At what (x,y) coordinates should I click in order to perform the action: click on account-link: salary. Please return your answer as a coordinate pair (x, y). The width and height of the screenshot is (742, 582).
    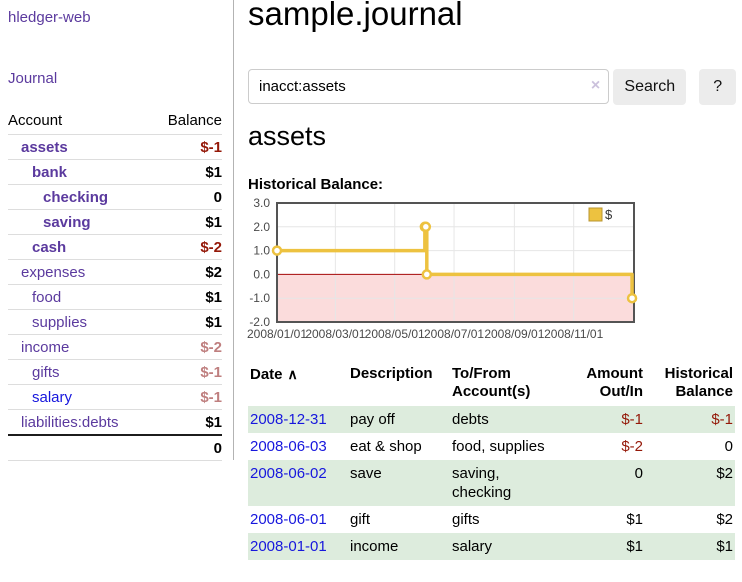
    Looking at the image, I should click on (52, 397).